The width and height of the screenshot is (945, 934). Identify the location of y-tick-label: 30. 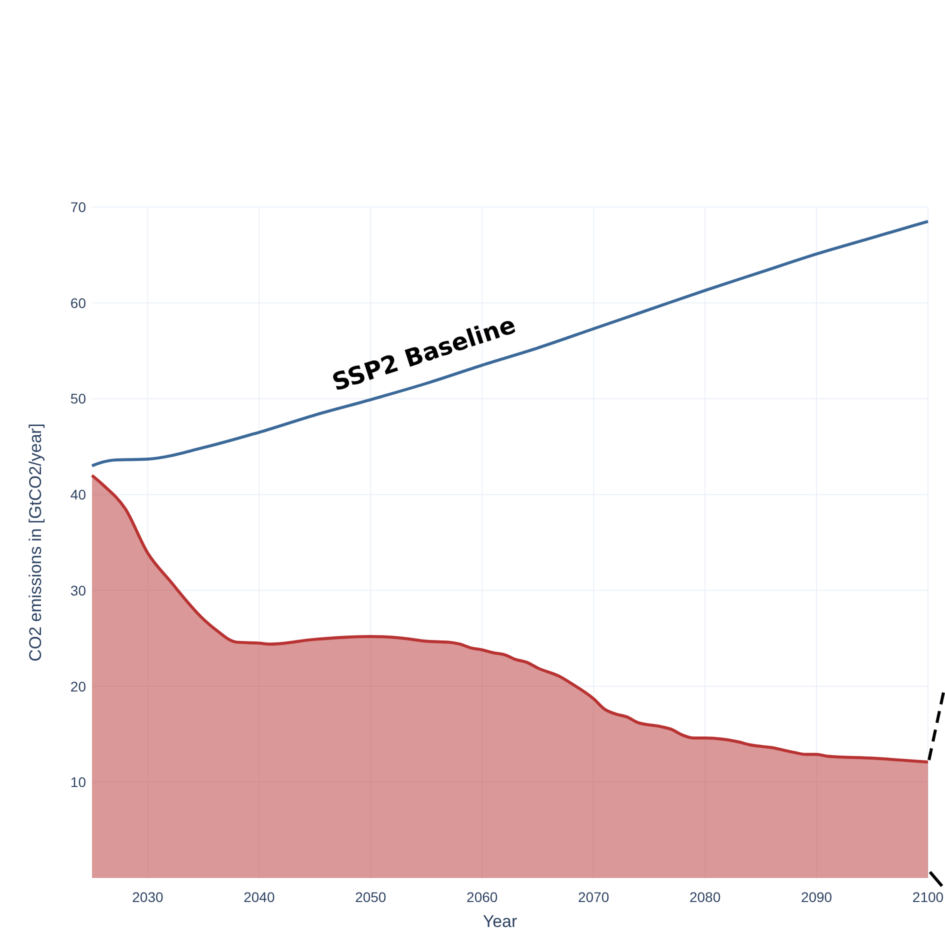
(78, 590).